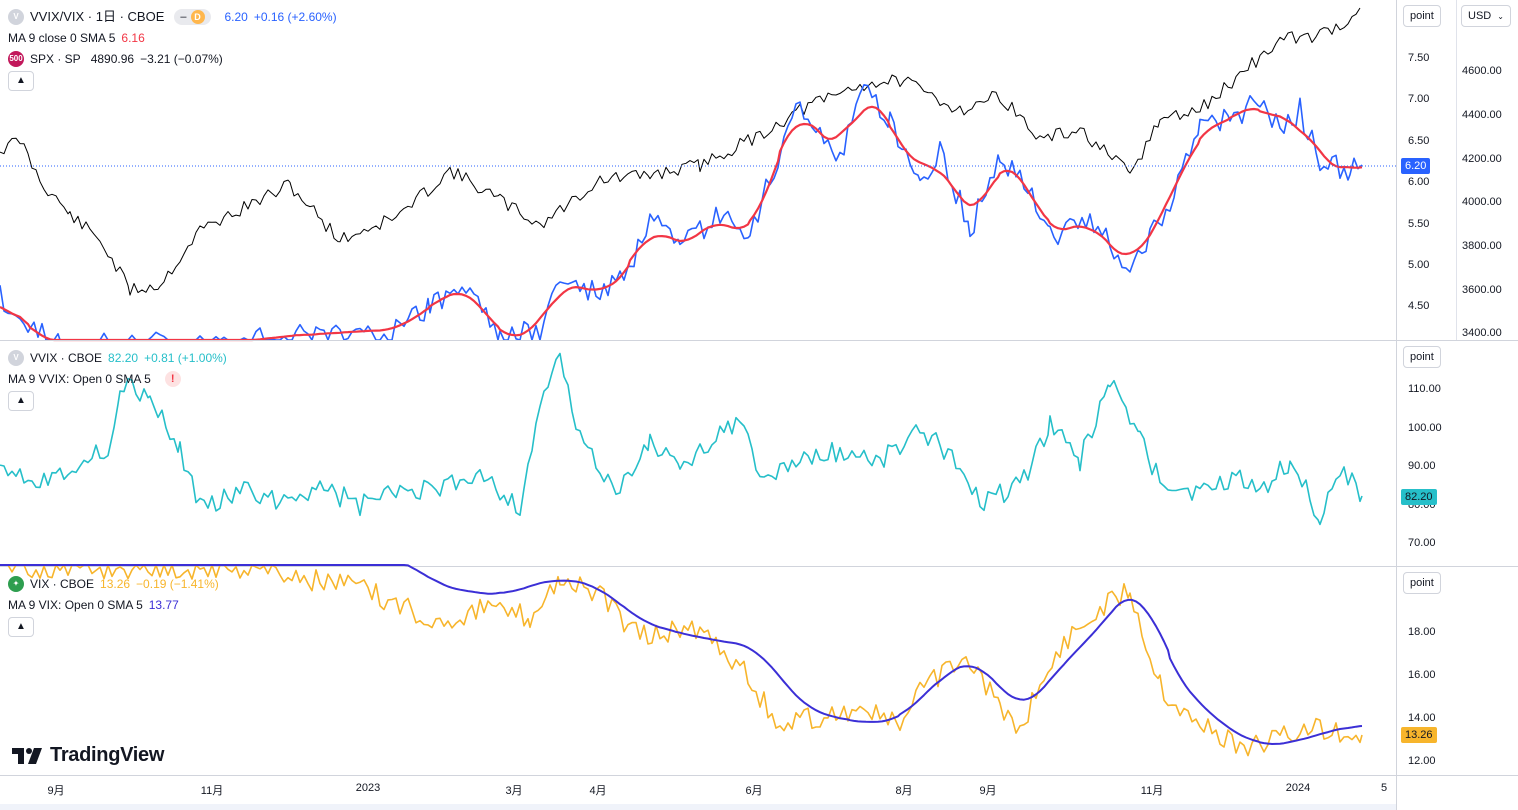 This screenshot has width=1518, height=810. Describe the element at coordinates (62, 37) in the screenshot. I see `ma-indicator-label: MA 9 close 0 SMA 5` at that location.